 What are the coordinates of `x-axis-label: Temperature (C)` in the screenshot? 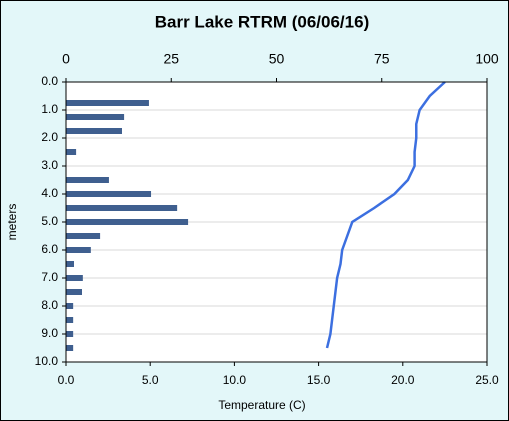 It's located at (261, 405).